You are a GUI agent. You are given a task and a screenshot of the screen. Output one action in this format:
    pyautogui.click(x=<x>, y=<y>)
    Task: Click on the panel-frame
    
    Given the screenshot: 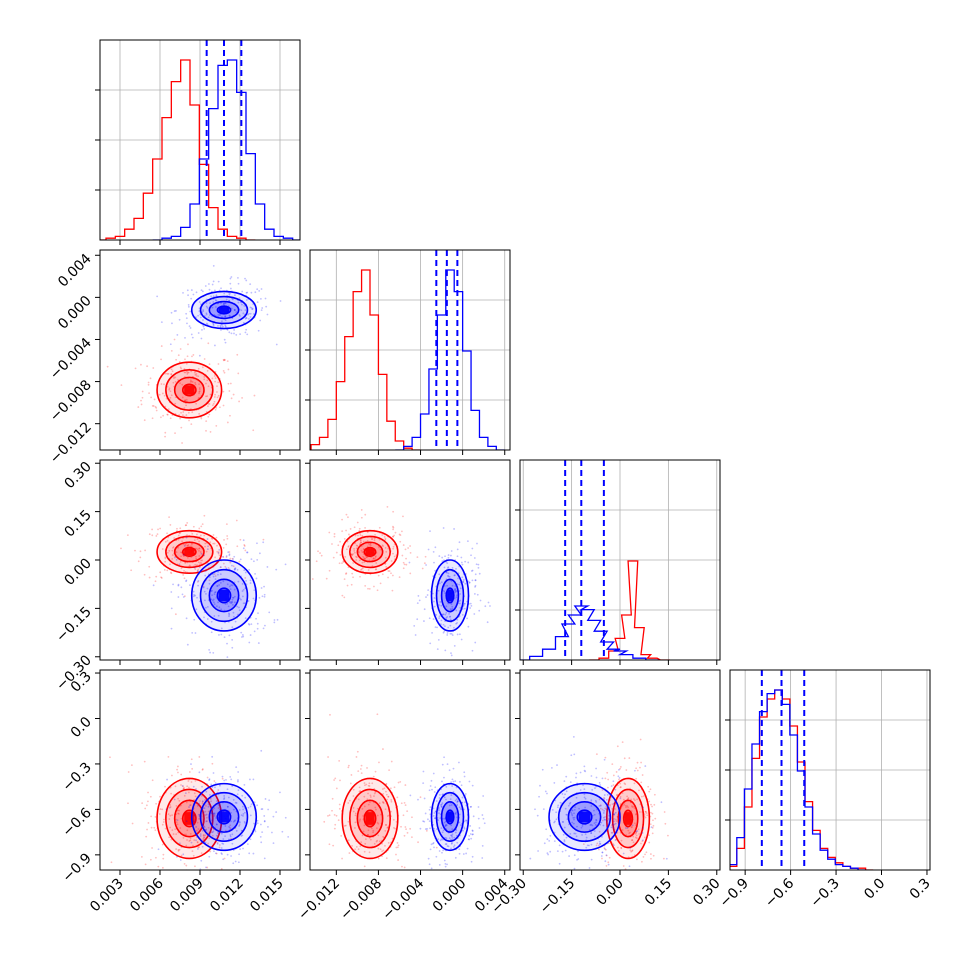 What is the action you would take?
    pyautogui.click(x=410, y=350)
    